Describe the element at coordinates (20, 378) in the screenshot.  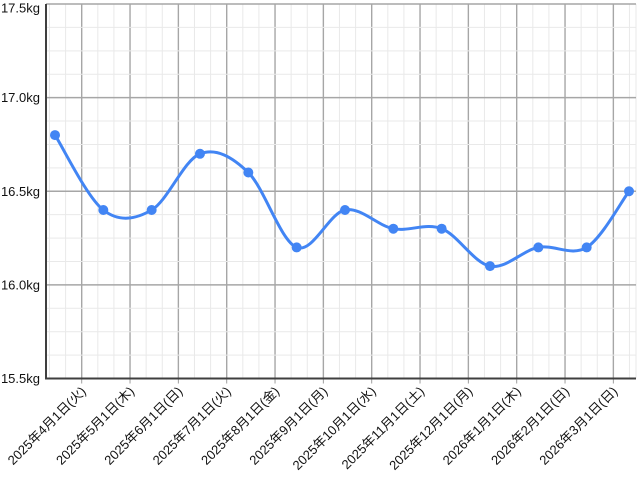
I see `y-axis-label: 15.5kg` at that location.